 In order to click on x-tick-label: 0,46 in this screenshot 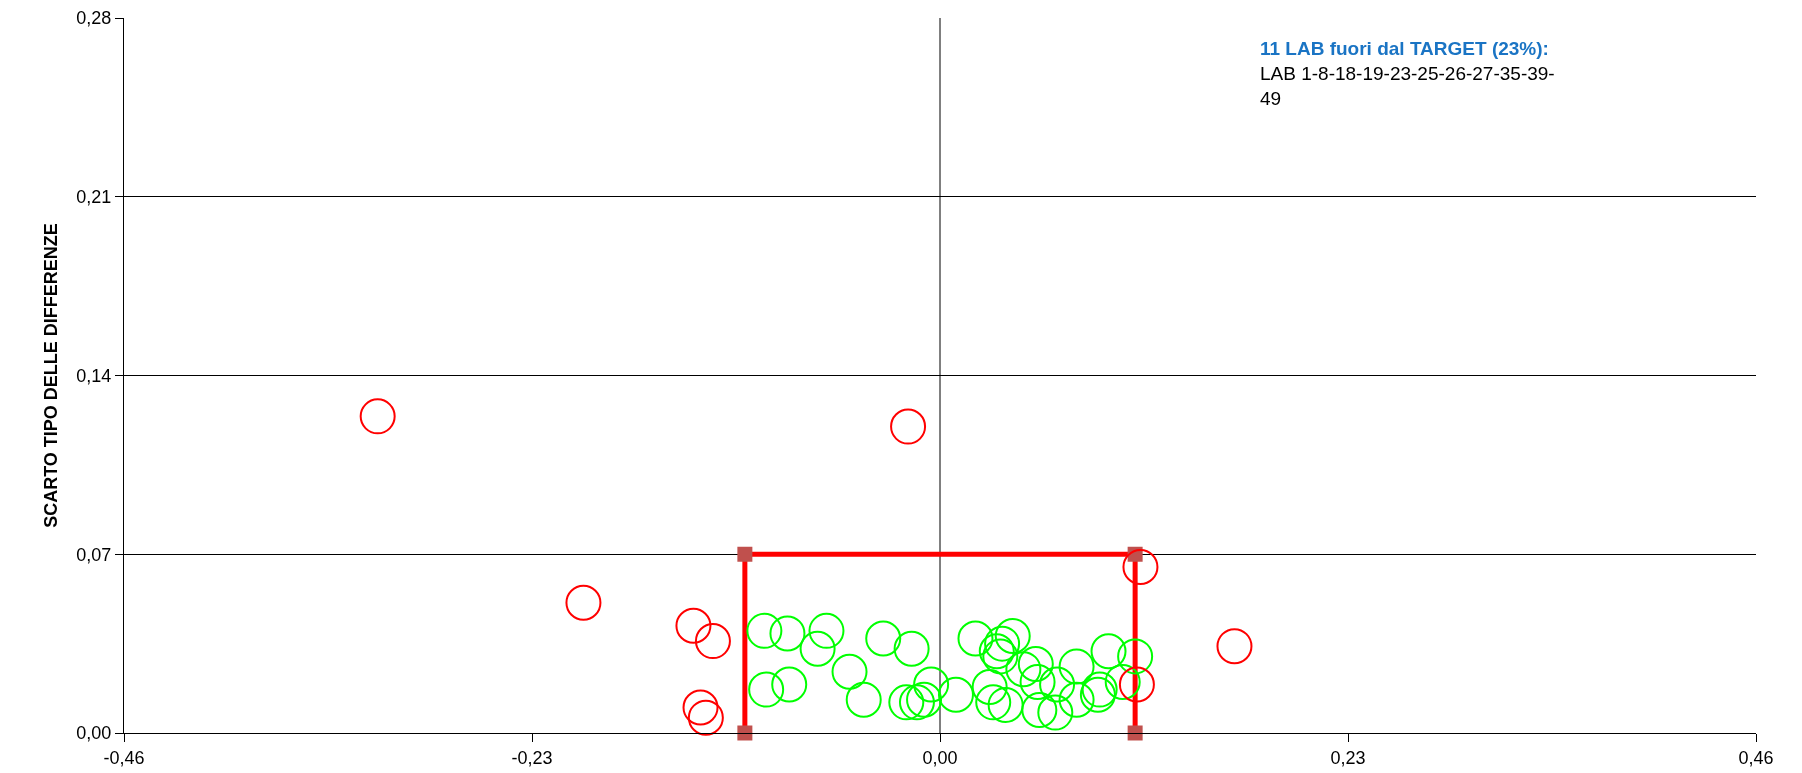, I will do `click(1756, 757)`.